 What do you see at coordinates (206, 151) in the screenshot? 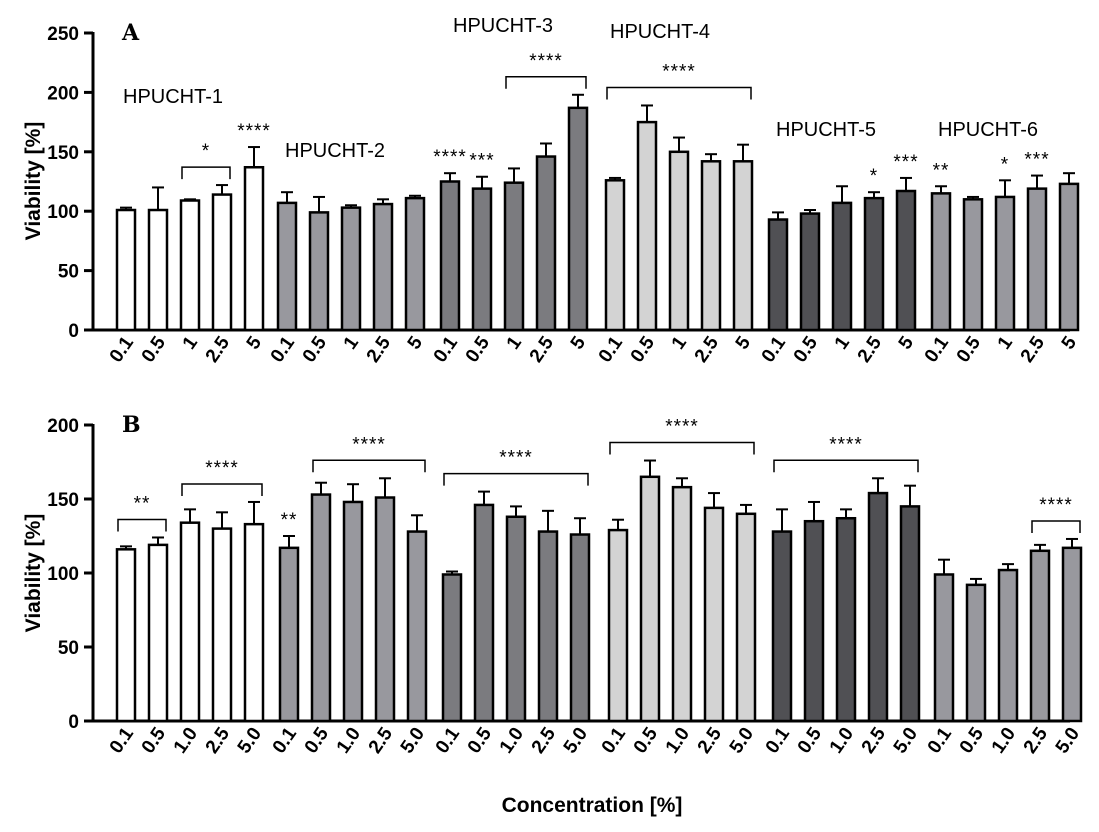
I see `bracket-label: *` at bounding box center [206, 151].